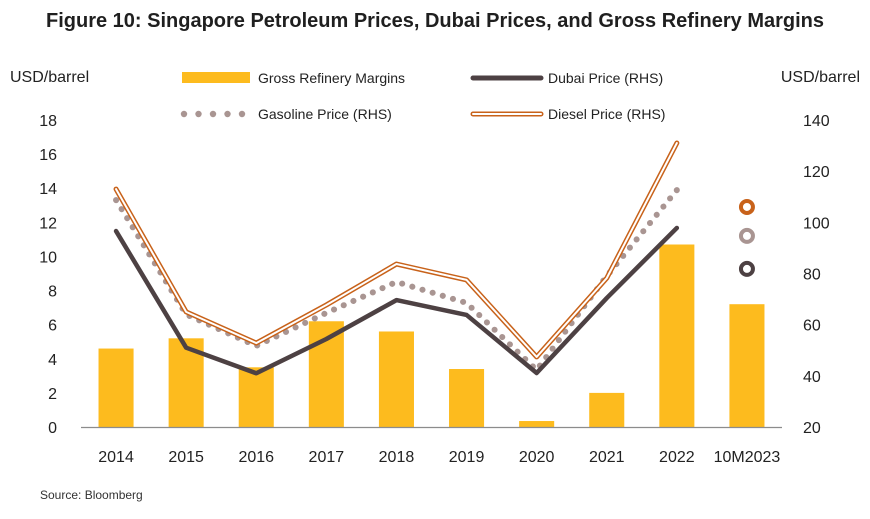  What do you see at coordinates (607, 409) in the screenshot?
I see `bar-2021` at bounding box center [607, 409].